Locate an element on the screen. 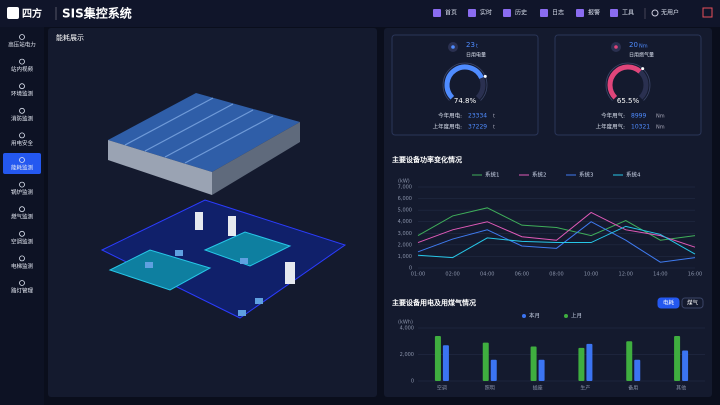 The image size is (720, 405). x-tick-label: 02:00 is located at coordinates (452, 275).